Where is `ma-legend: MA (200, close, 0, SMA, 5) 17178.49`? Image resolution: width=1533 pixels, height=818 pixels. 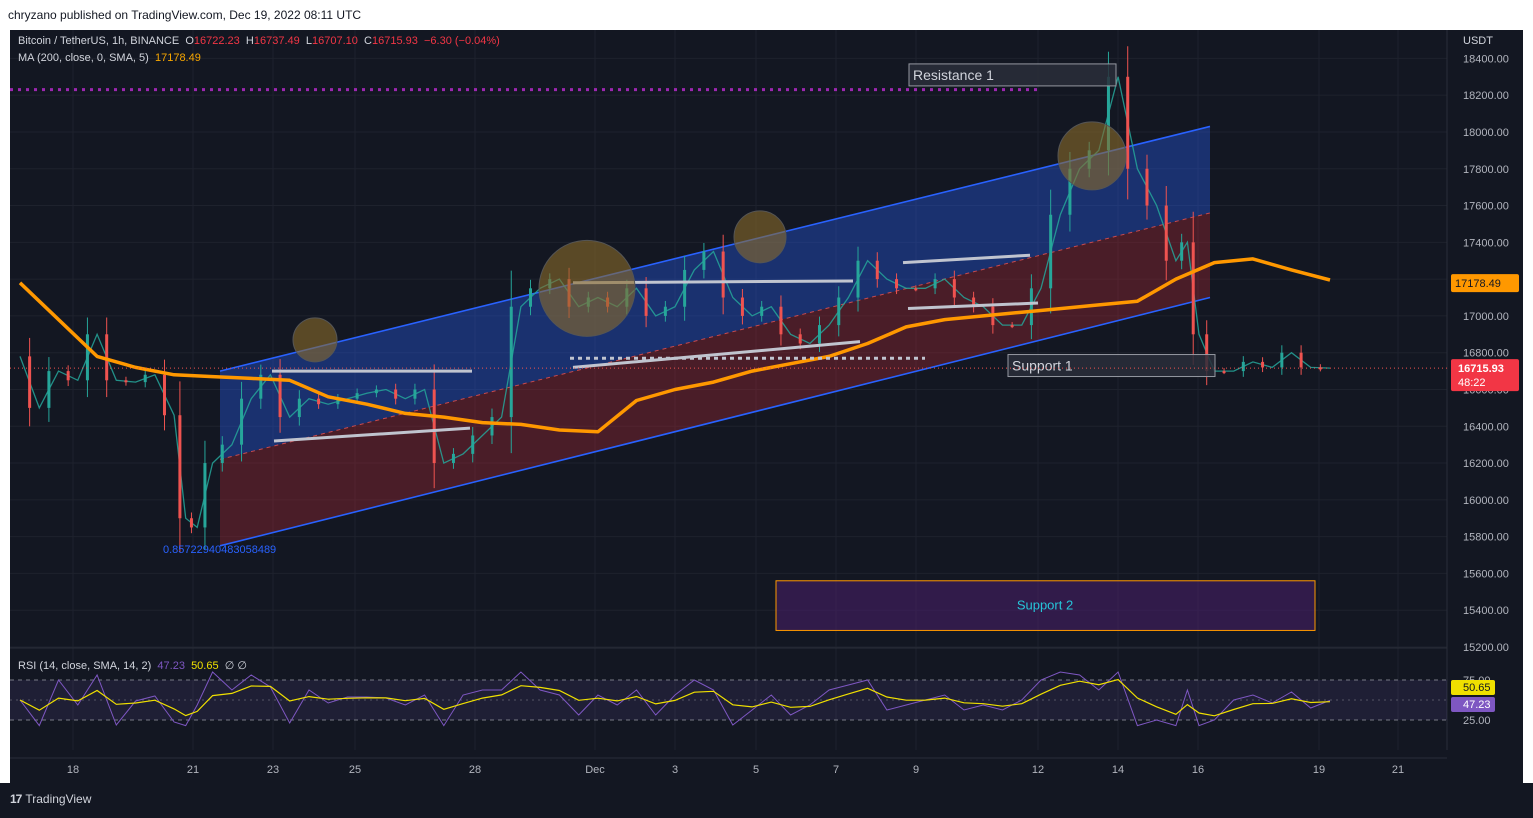
ma-legend: MA (200, close, 0, SMA, 5) 17178.49 is located at coordinates (109, 58).